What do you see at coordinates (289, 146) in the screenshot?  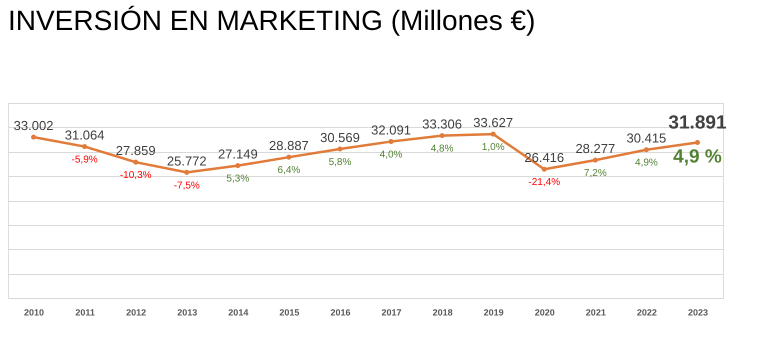 I see `data-label: 28.887` at bounding box center [289, 146].